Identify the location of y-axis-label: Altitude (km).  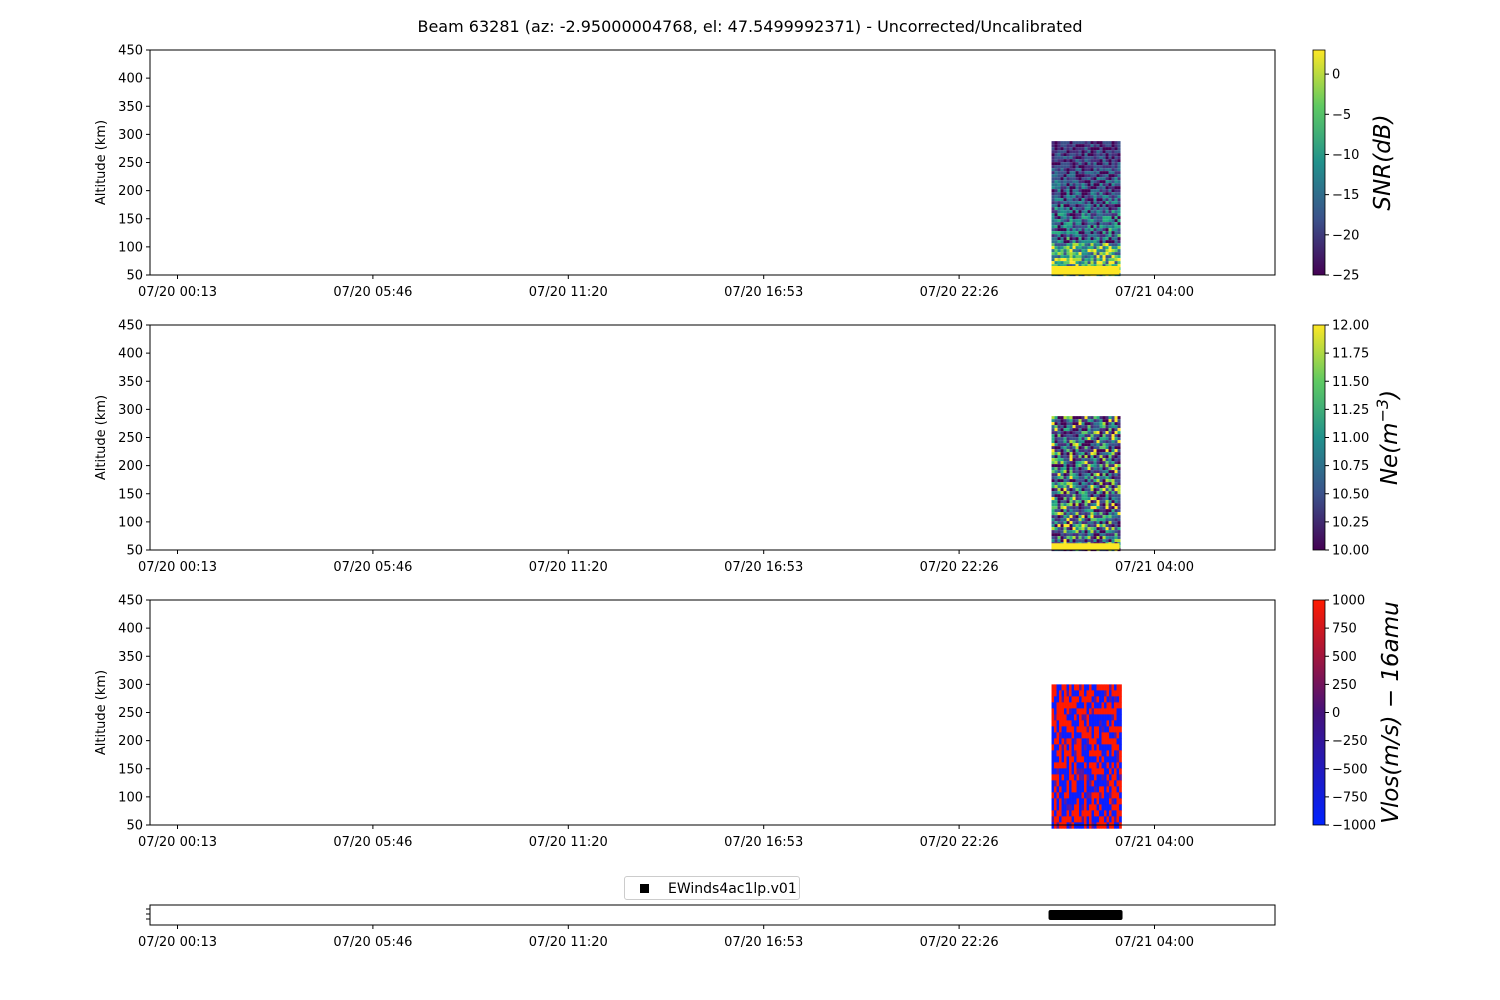
(101, 437).